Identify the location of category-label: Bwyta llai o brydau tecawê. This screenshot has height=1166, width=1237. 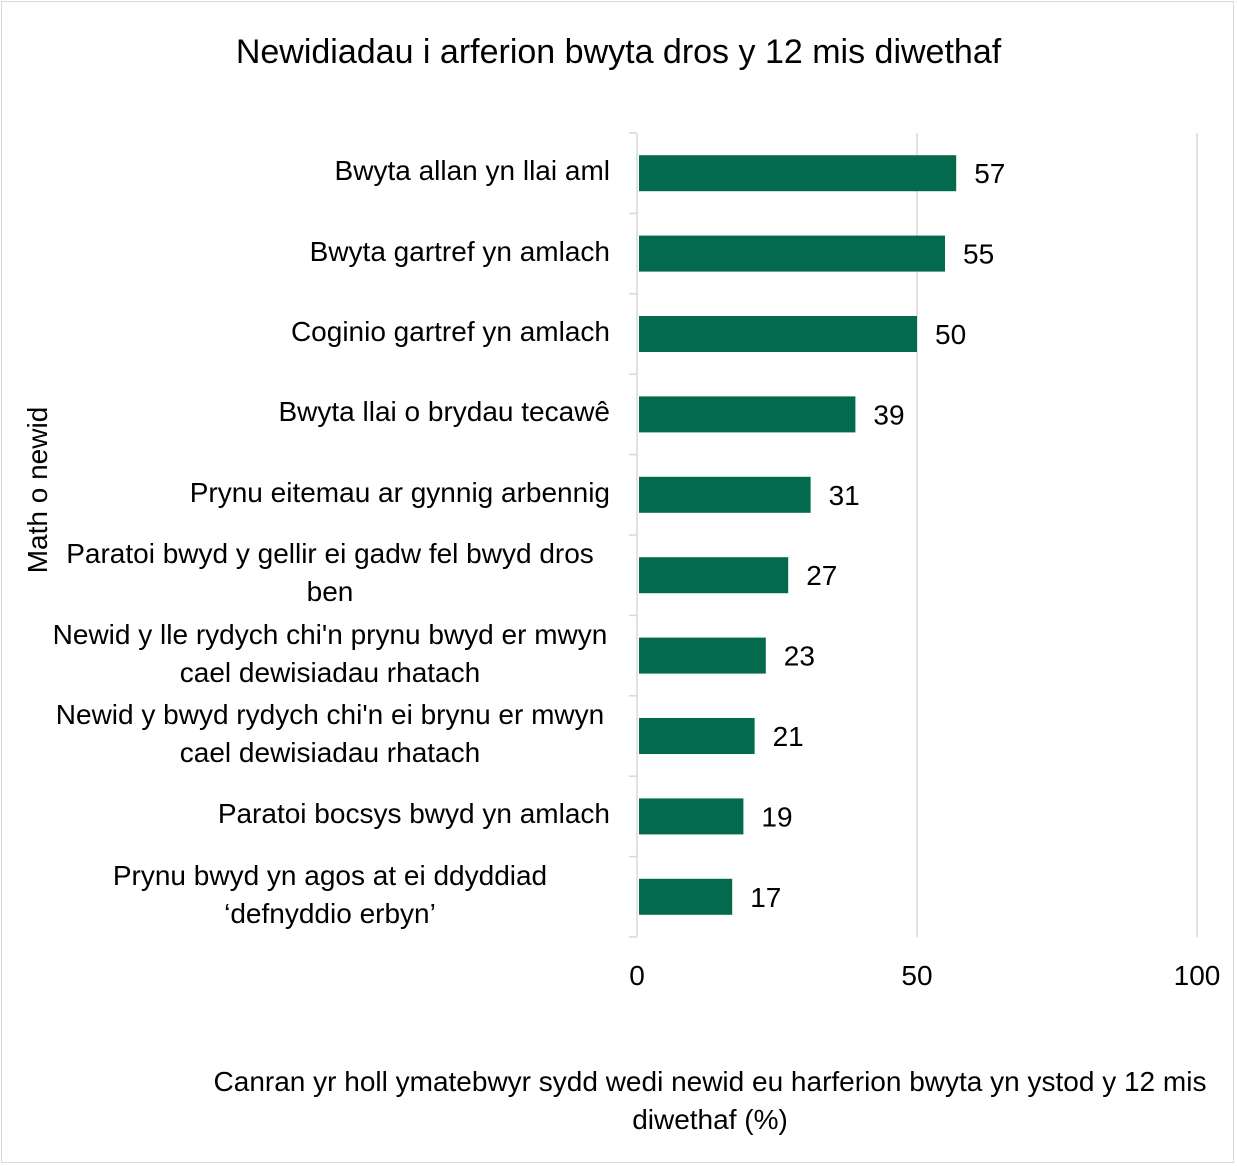
(444, 412).